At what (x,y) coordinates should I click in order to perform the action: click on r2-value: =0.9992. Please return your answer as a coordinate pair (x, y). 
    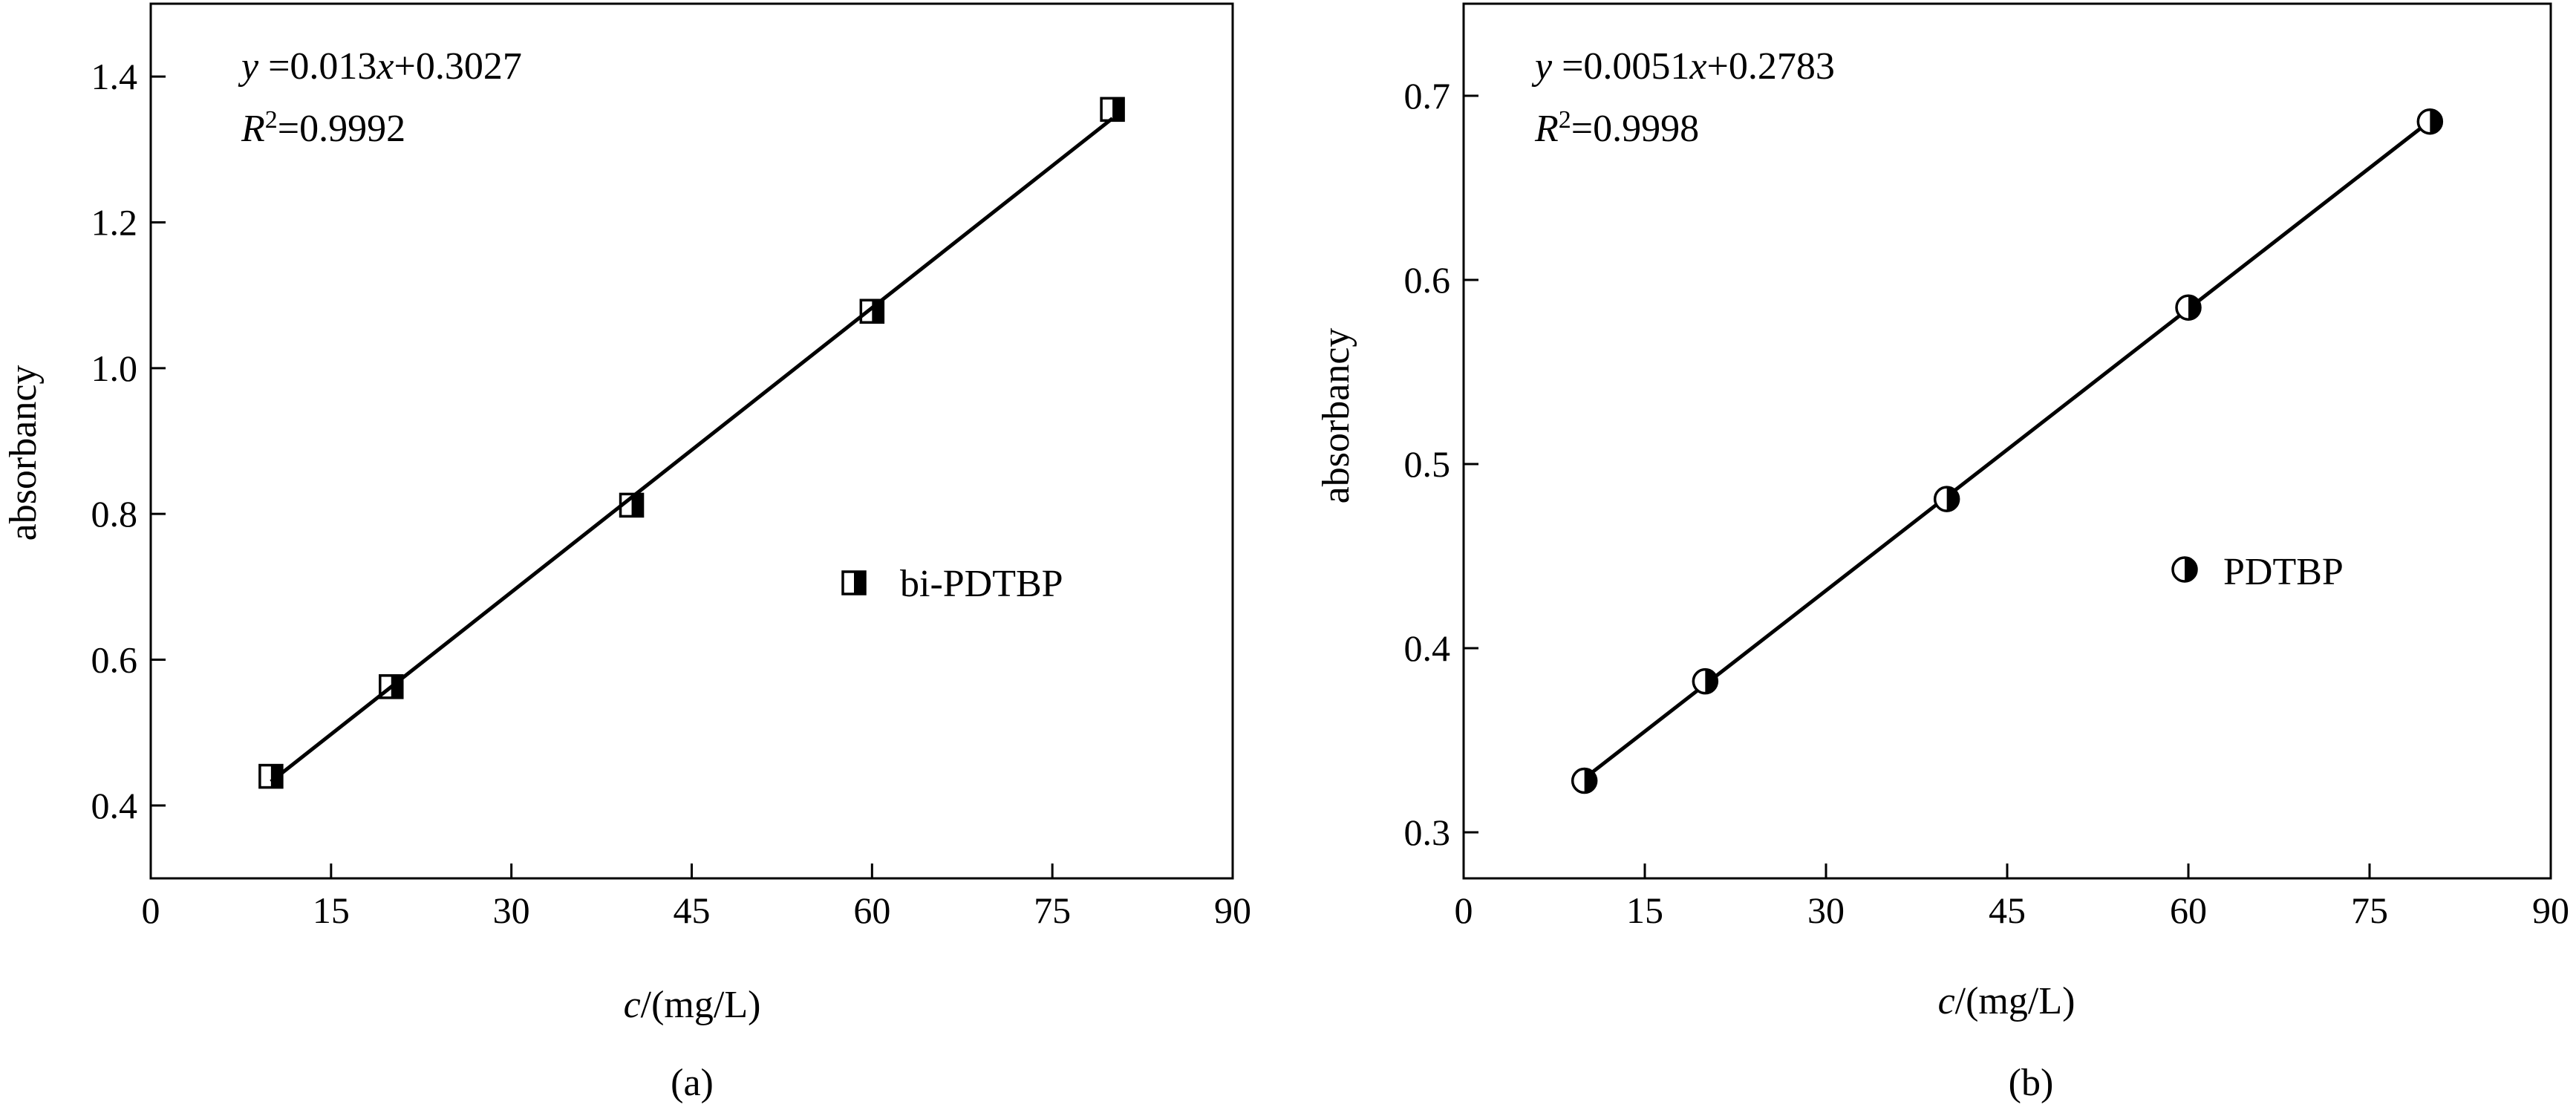
    Looking at the image, I should click on (341, 129).